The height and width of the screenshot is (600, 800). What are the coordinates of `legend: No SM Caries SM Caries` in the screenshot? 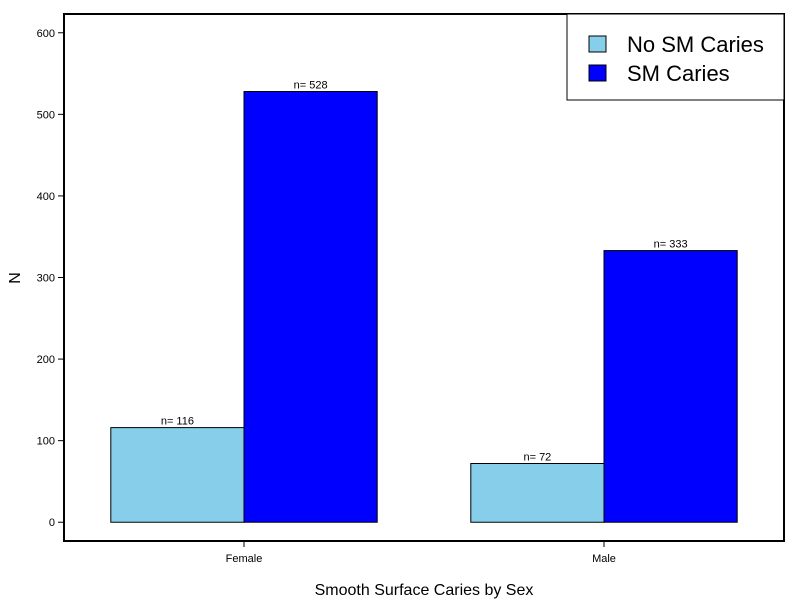 It's located at (675, 57).